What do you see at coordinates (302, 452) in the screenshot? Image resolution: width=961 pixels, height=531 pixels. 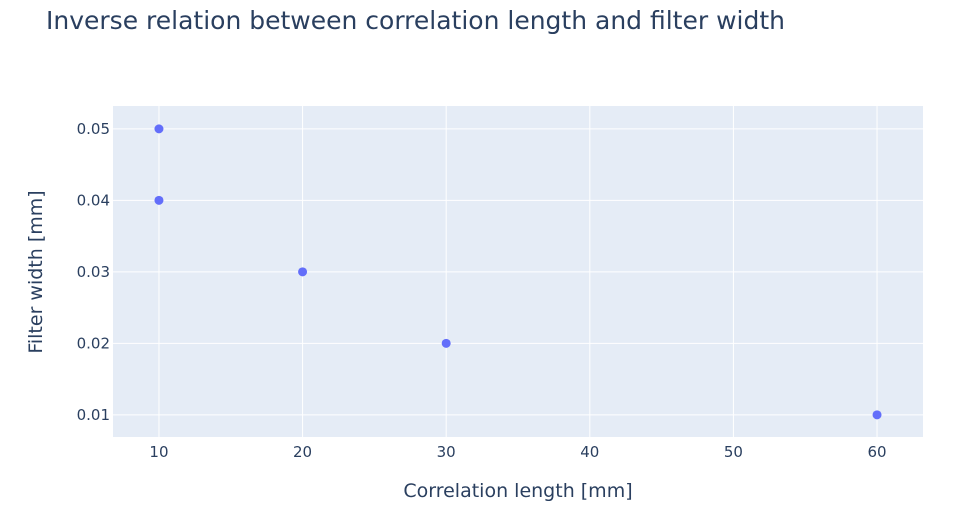 I see `x-tick-label: 20` at bounding box center [302, 452].